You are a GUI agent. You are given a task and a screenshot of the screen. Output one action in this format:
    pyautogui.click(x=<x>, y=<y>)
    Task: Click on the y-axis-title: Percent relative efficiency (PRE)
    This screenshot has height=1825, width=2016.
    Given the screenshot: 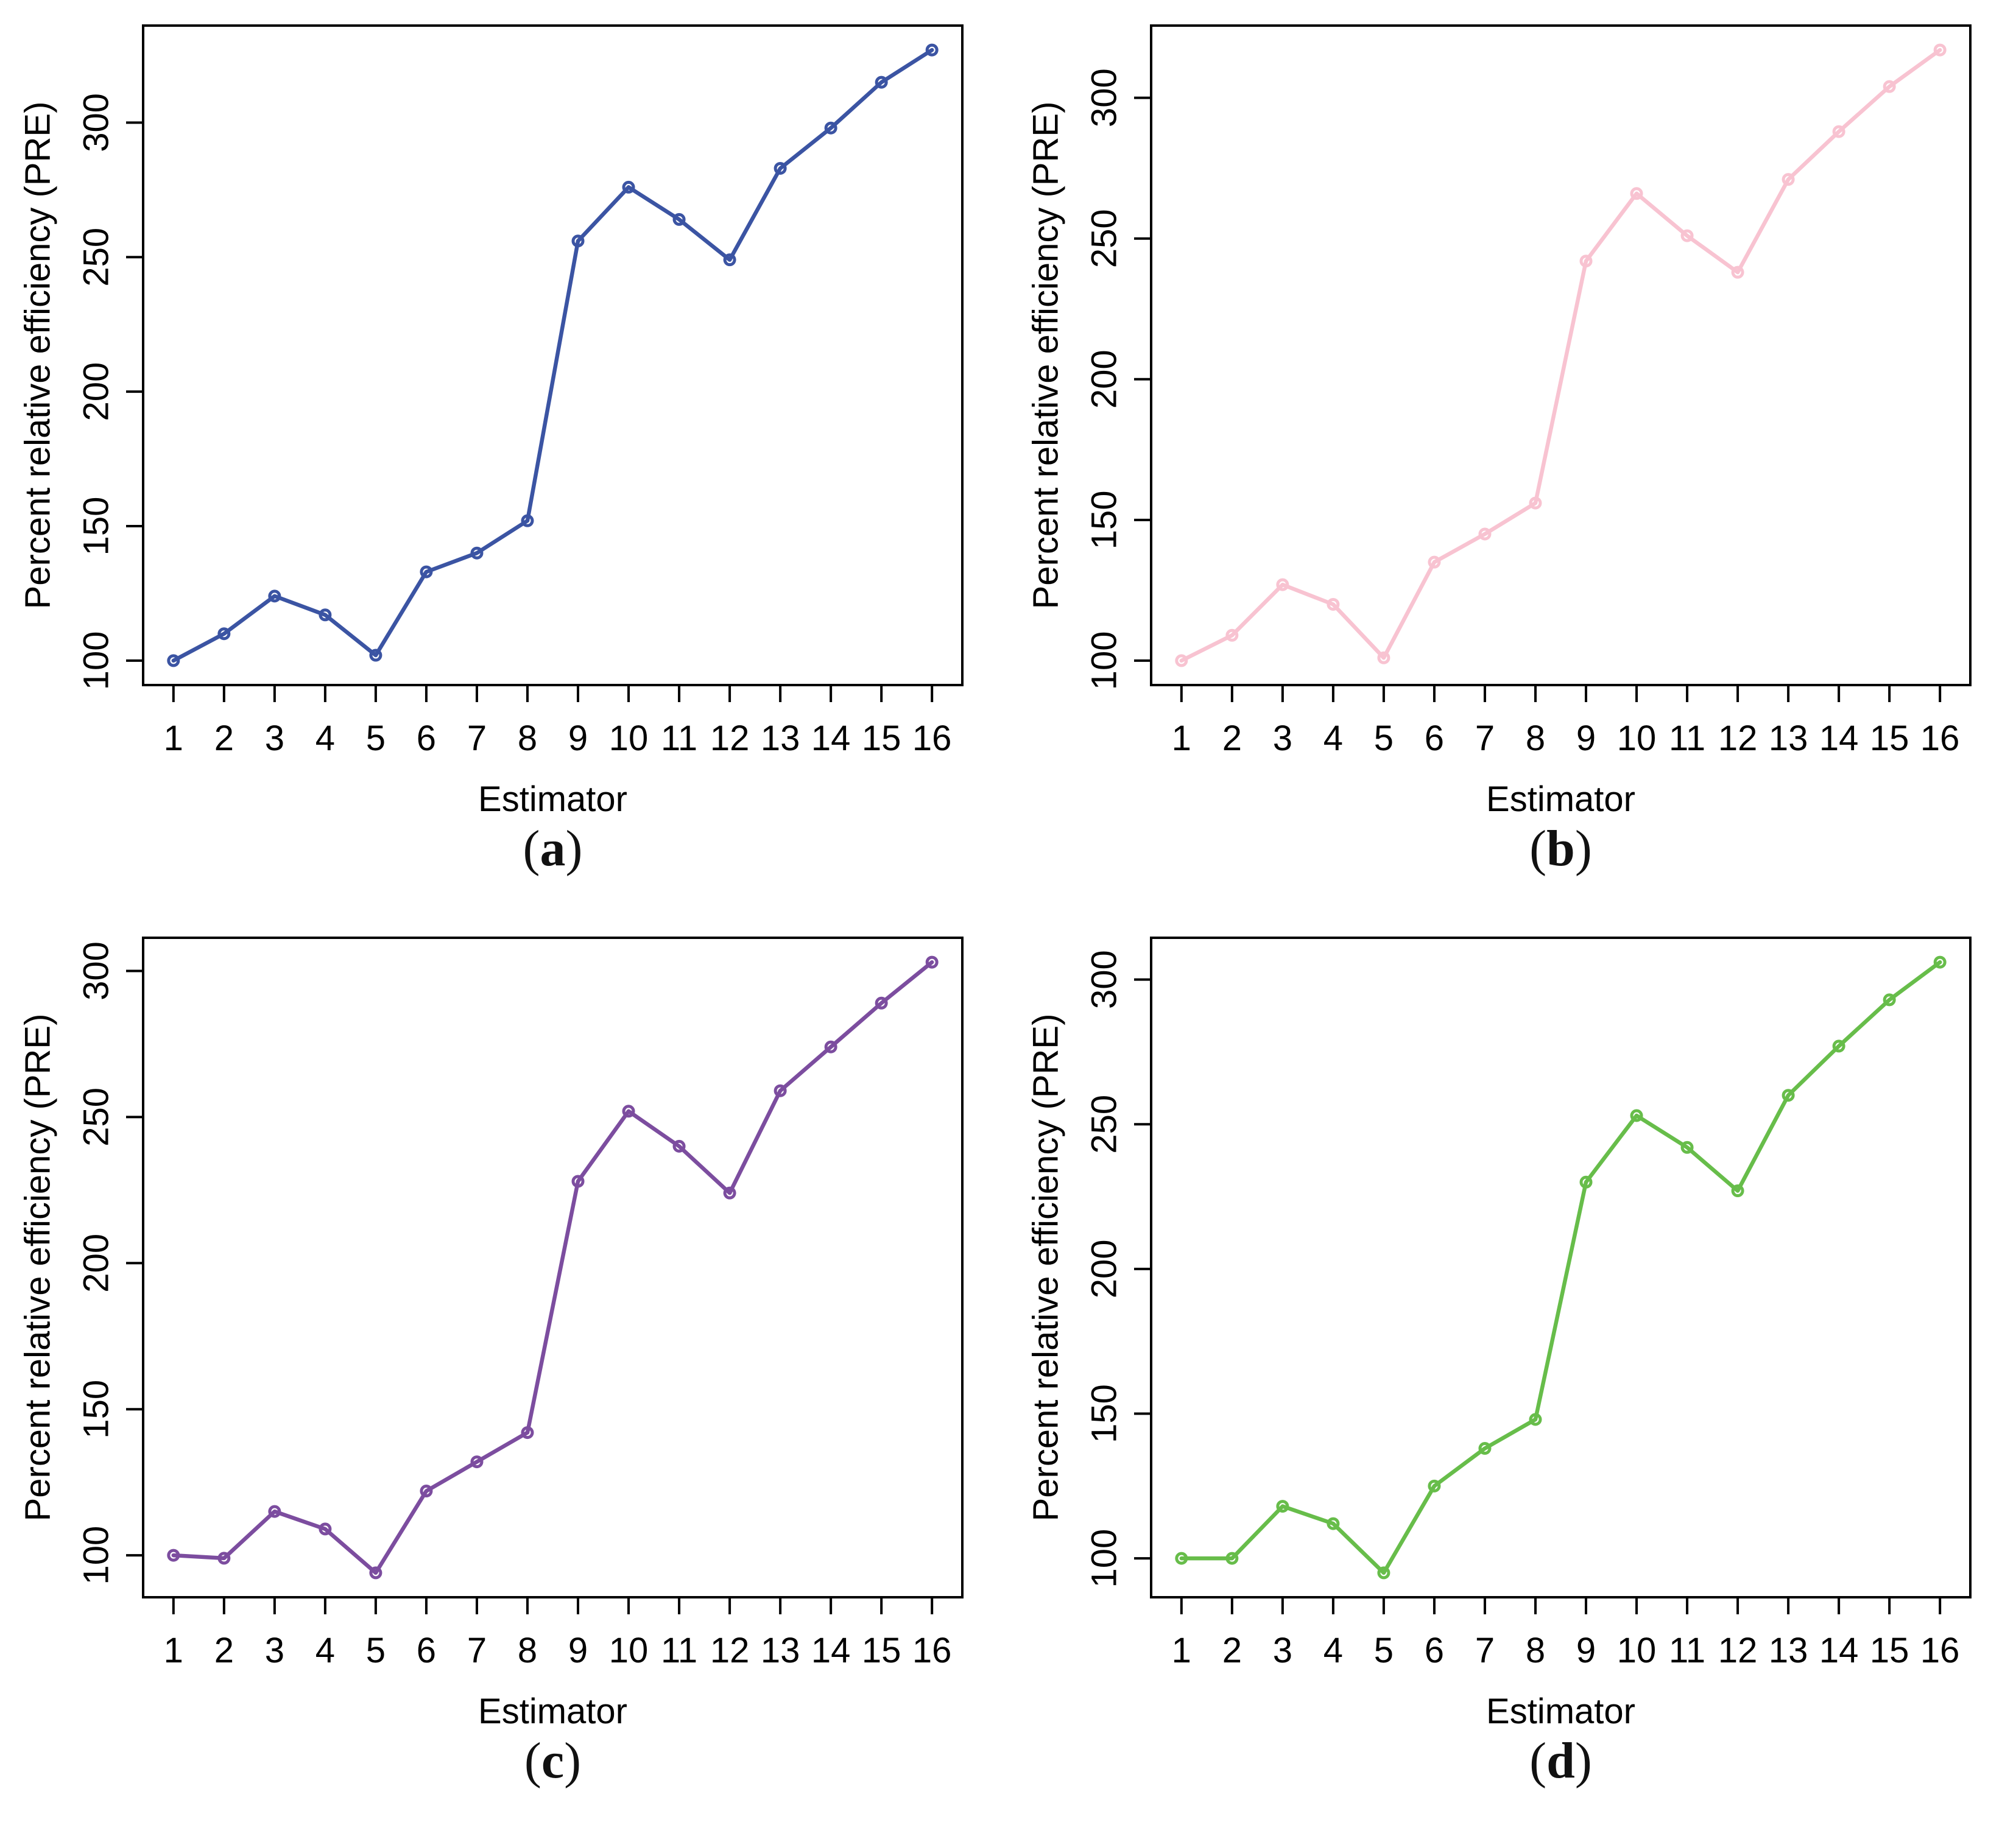 What is the action you would take?
    pyautogui.click(x=38, y=1268)
    